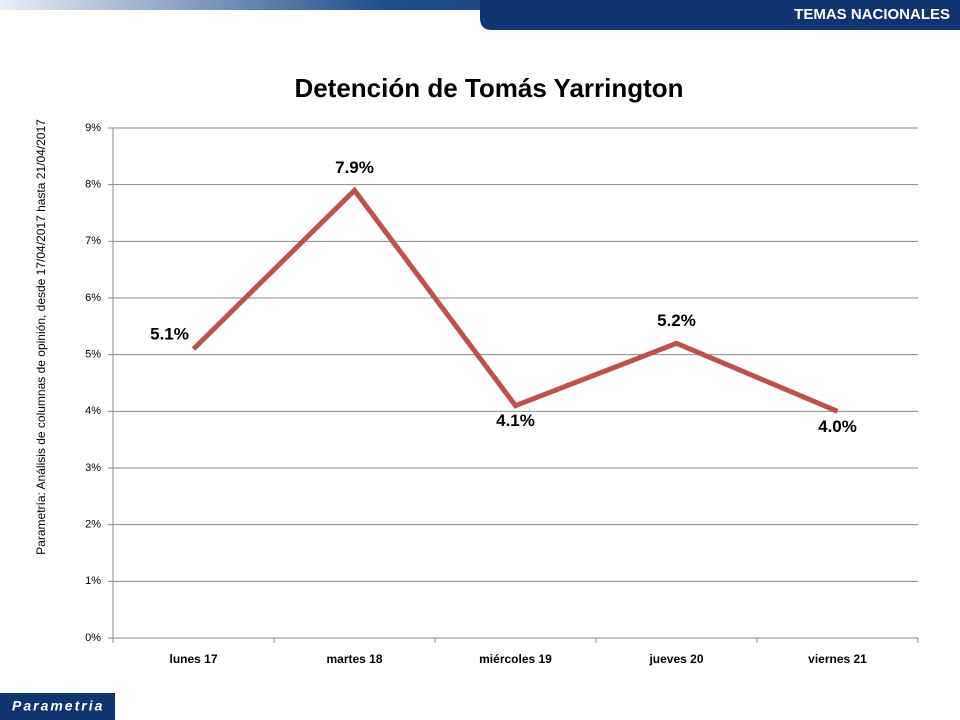 This screenshot has height=720, width=960. I want to click on data-label: 4.0%, so click(837, 426).